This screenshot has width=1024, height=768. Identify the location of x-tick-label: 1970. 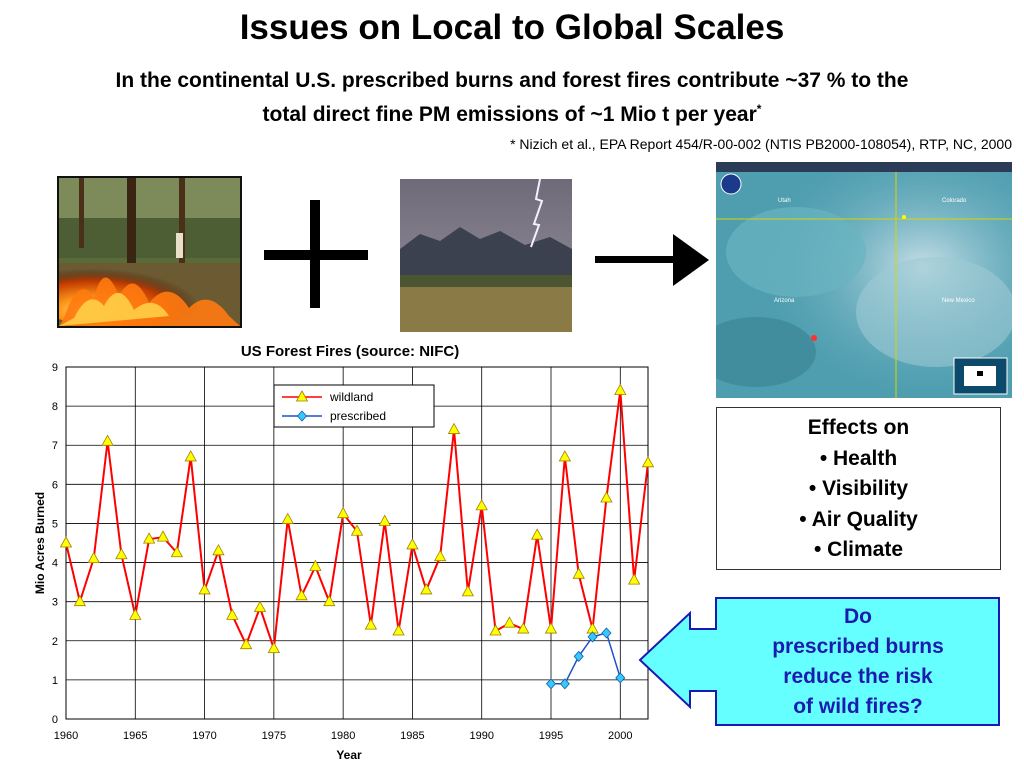
(204, 736).